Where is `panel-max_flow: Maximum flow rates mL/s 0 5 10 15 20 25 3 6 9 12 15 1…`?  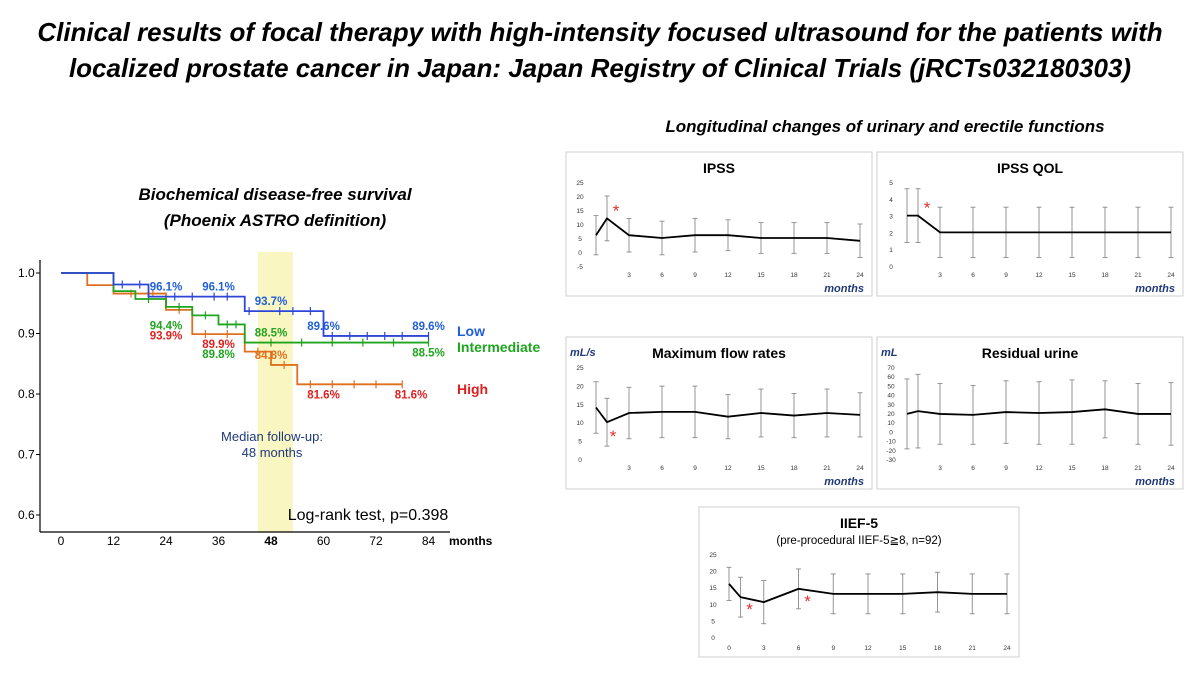
panel-max_flow: Maximum flow rates mL/s 0 5 10 15 20 25 3 6 9 12 15 1… is located at coordinates (719, 413).